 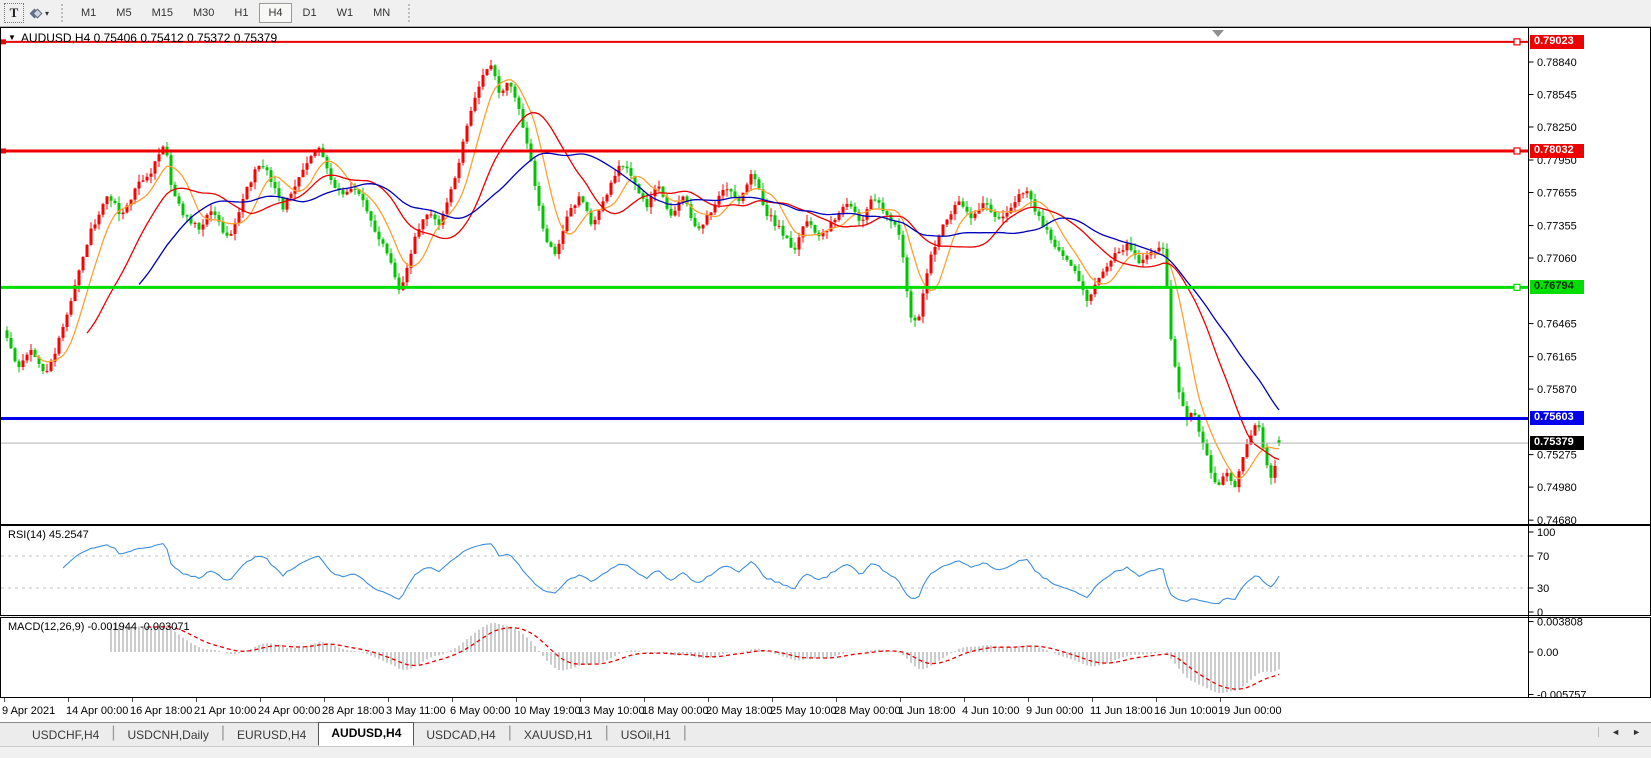 I want to click on time-label: 9 Apr 2021, so click(x=29, y=711).